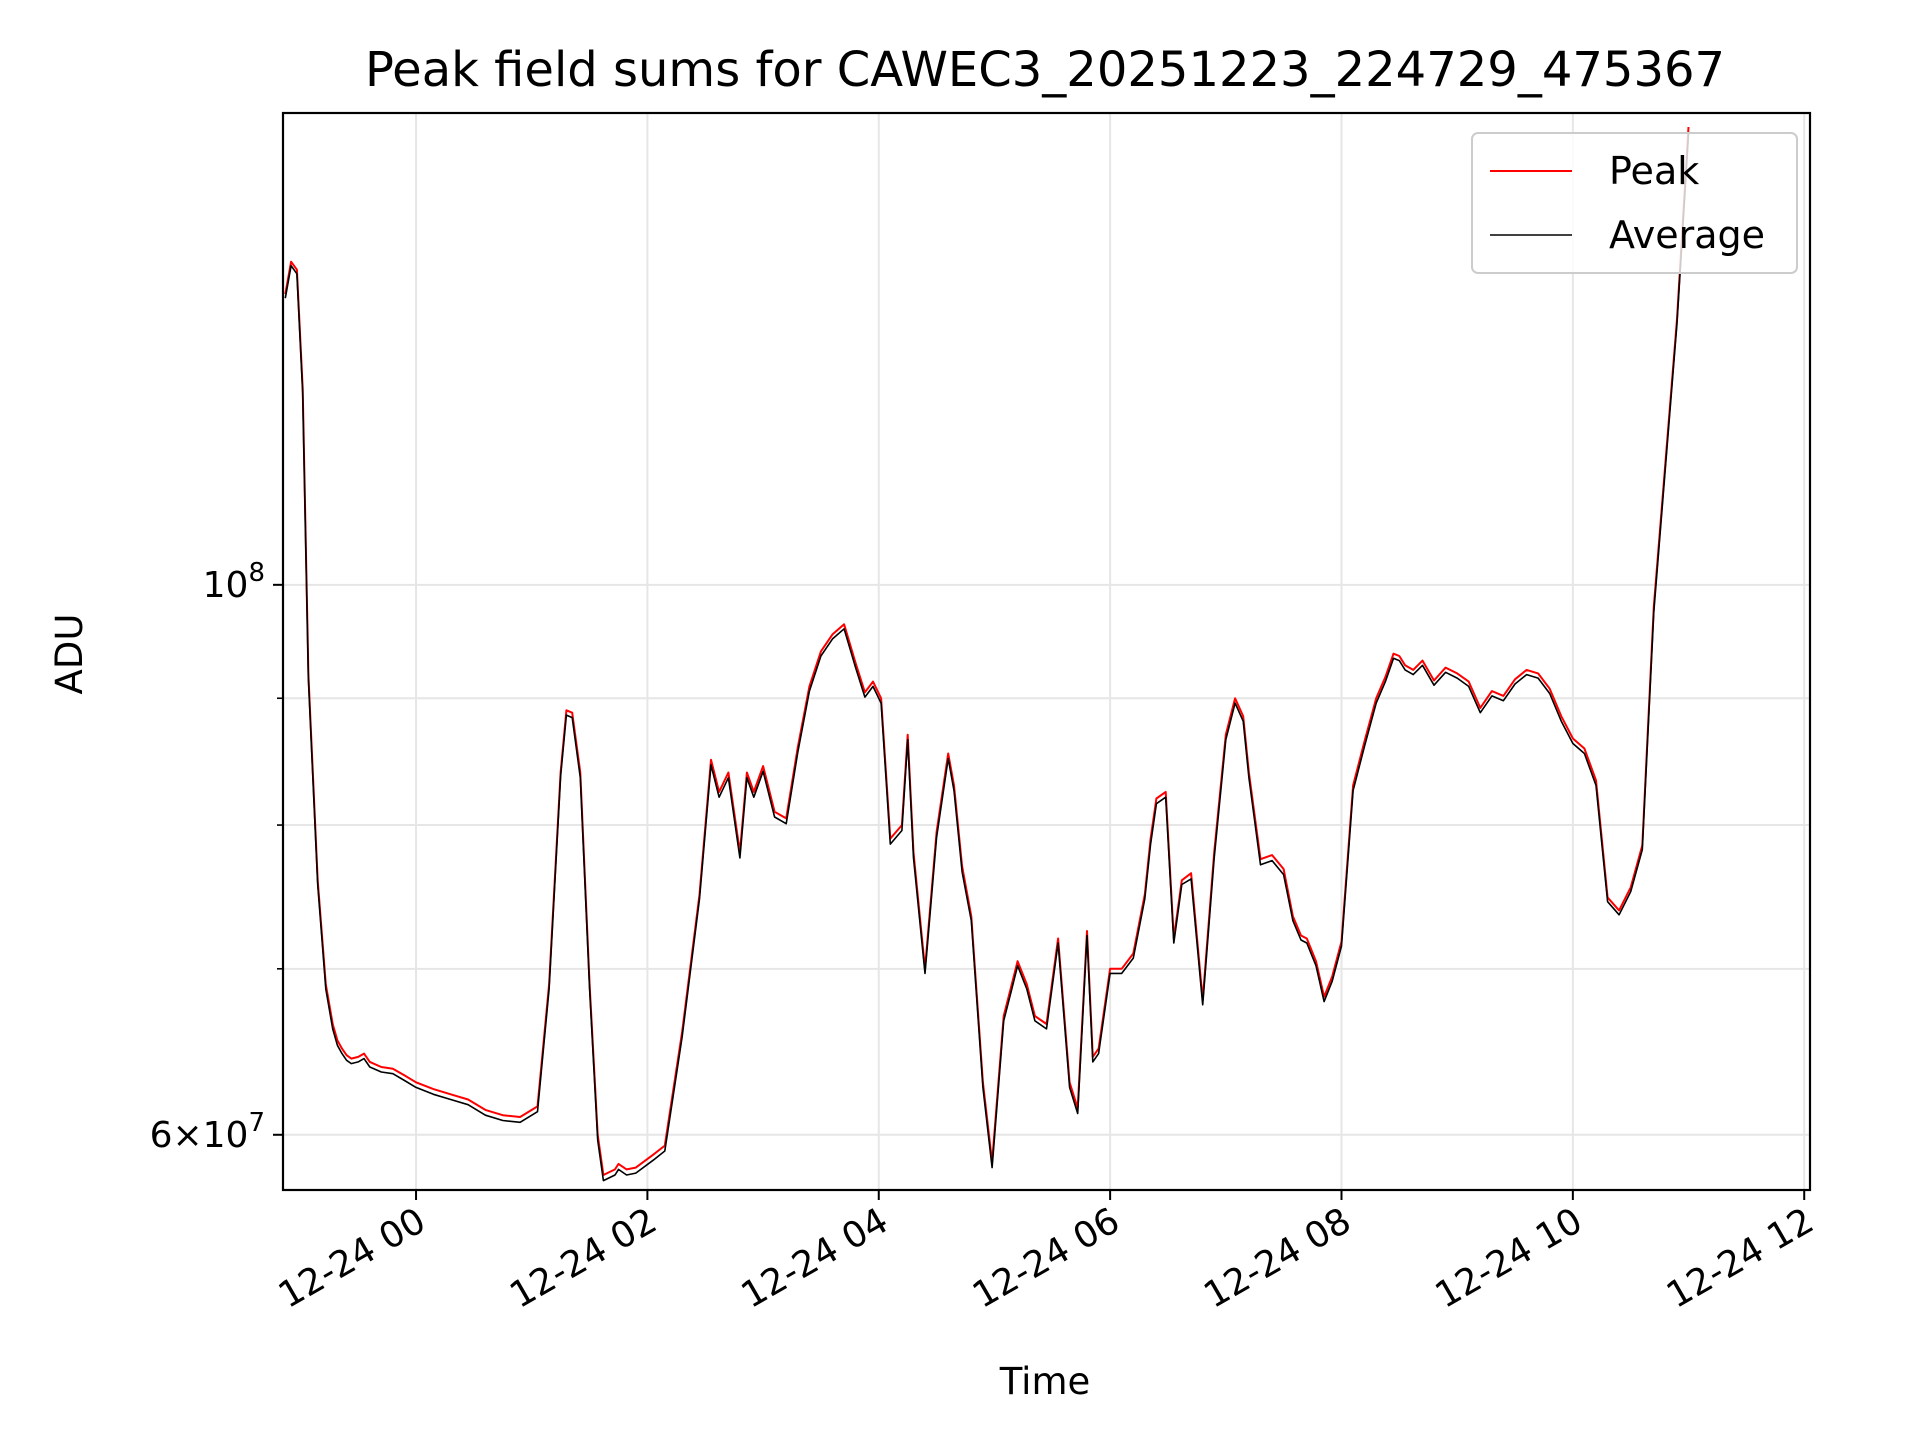 The image size is (1920, 1440). I want to click on y-axis-title: ADU, so click(69, 654).